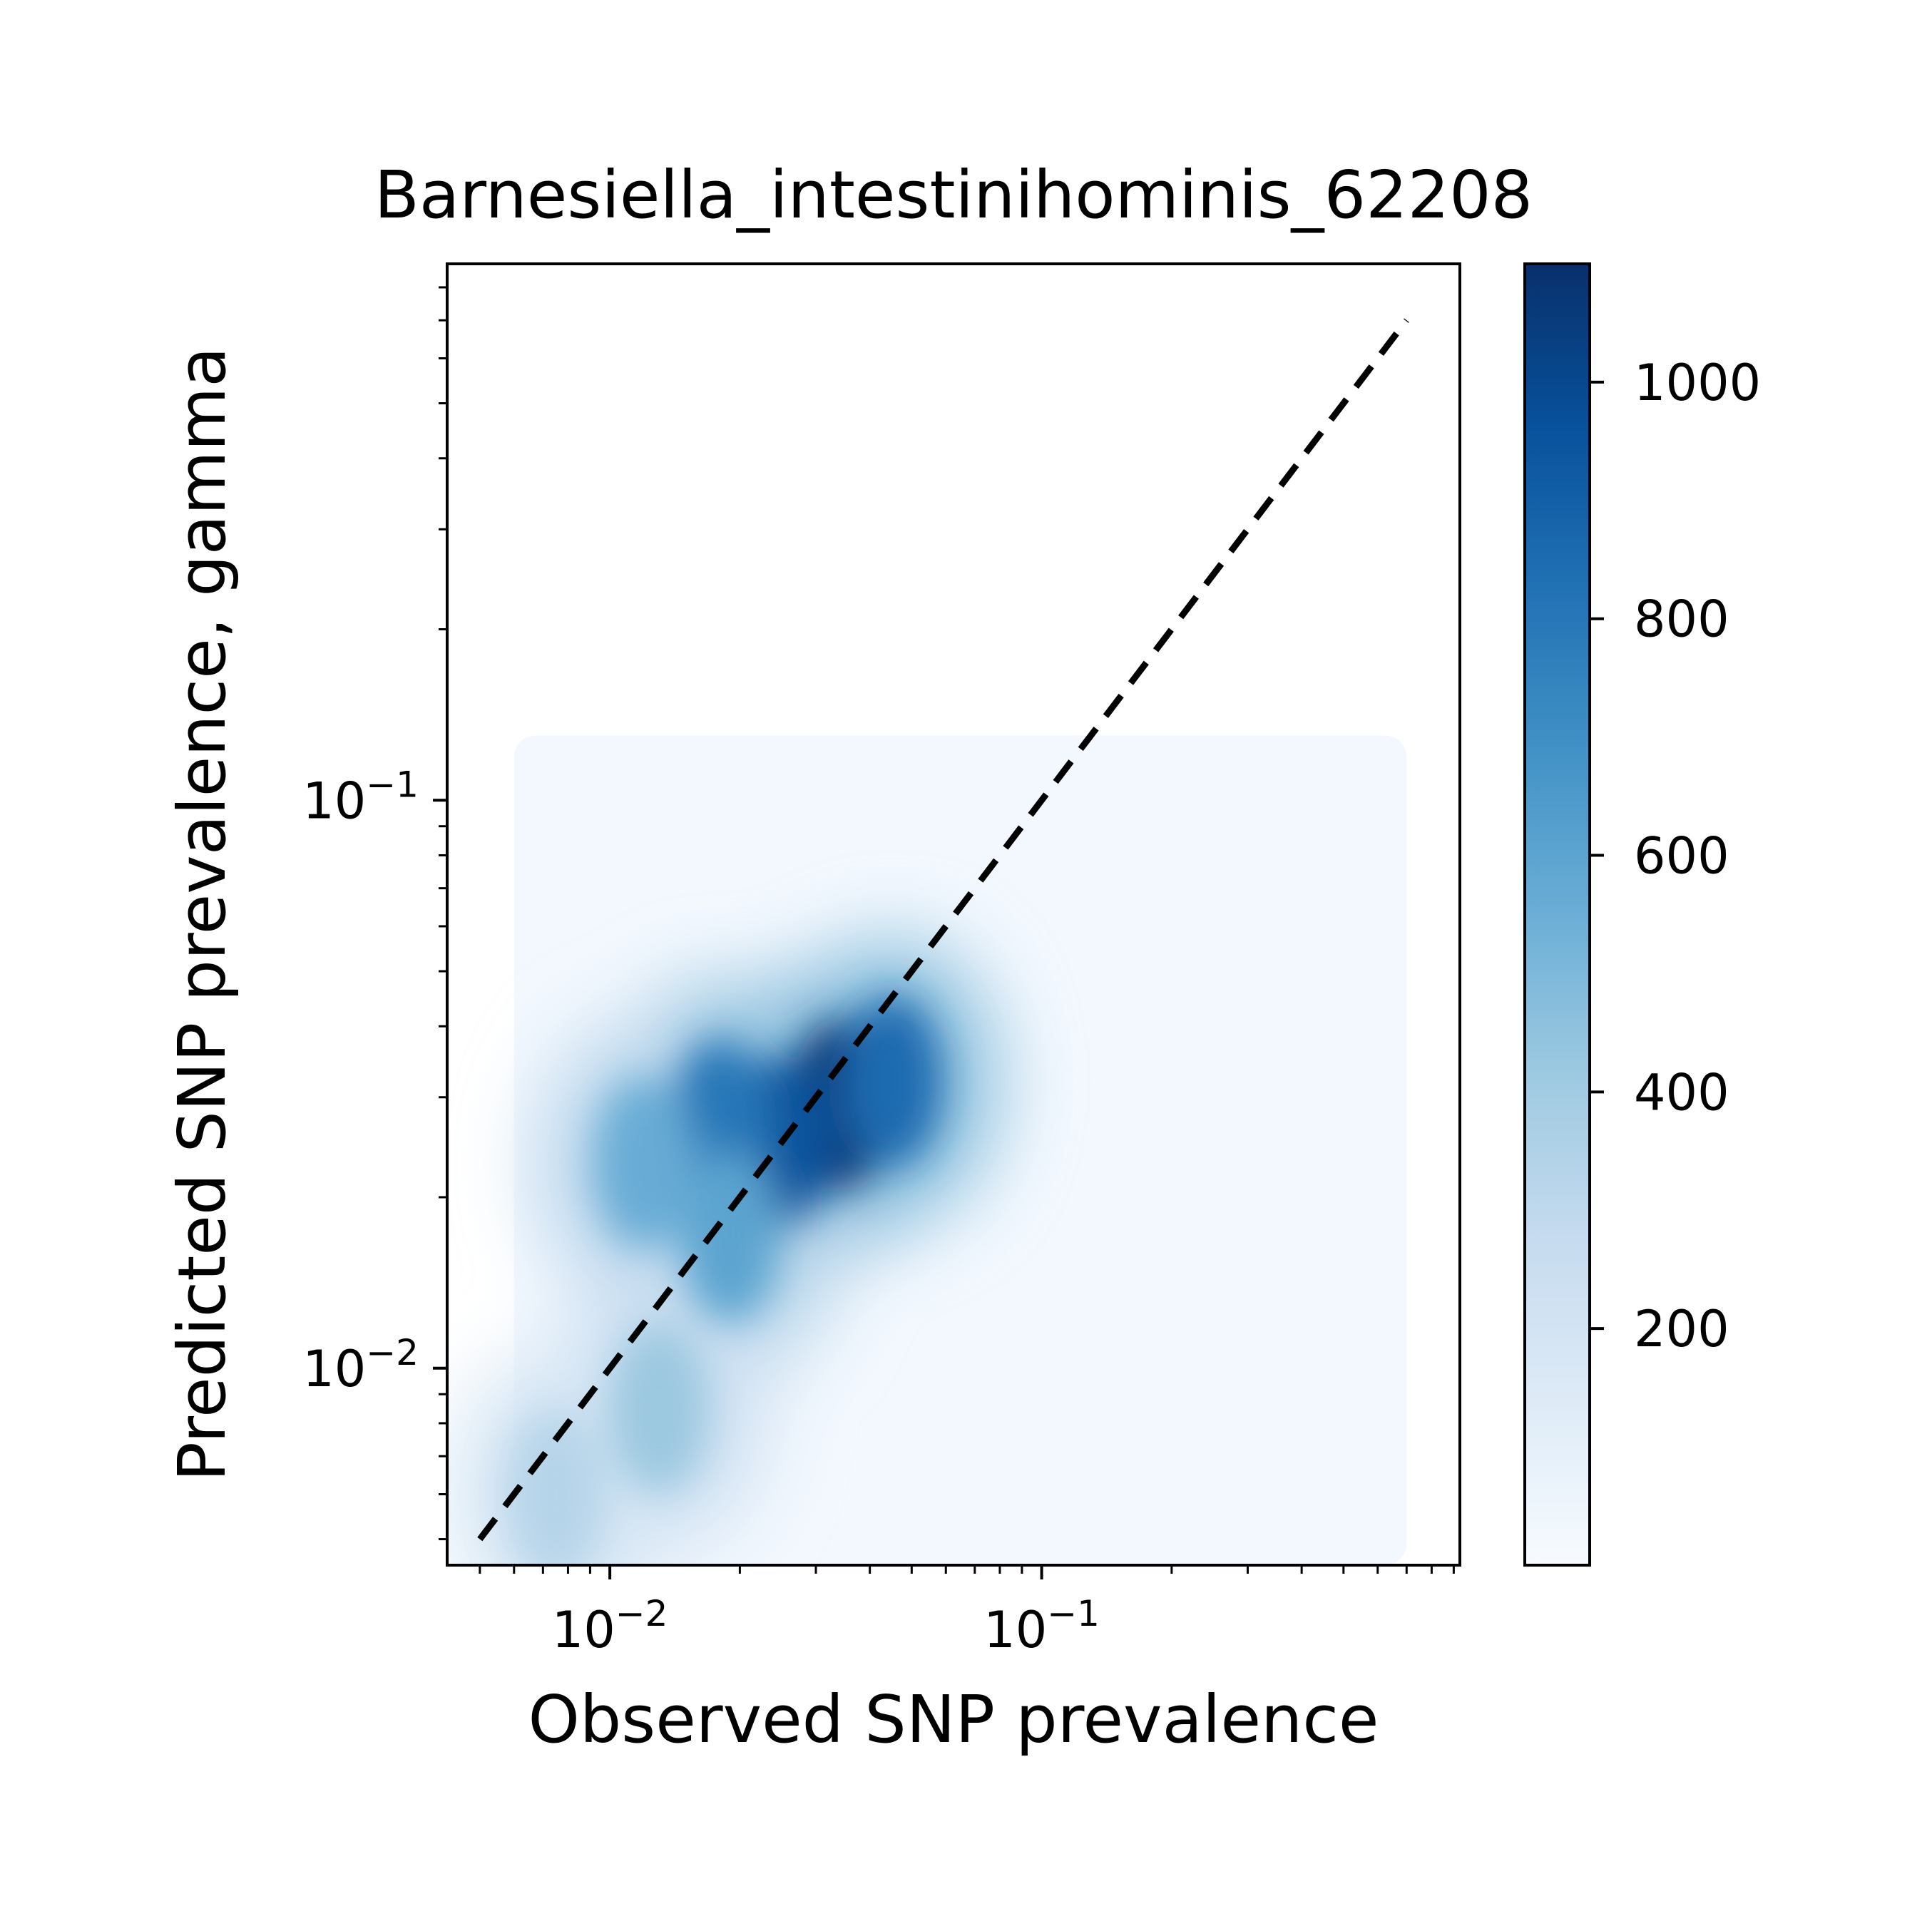 Image resolution: width=1932 pixels, height=1911 pixels. I want to click on x-tick-label: 10⁻², so click(610, 1626).